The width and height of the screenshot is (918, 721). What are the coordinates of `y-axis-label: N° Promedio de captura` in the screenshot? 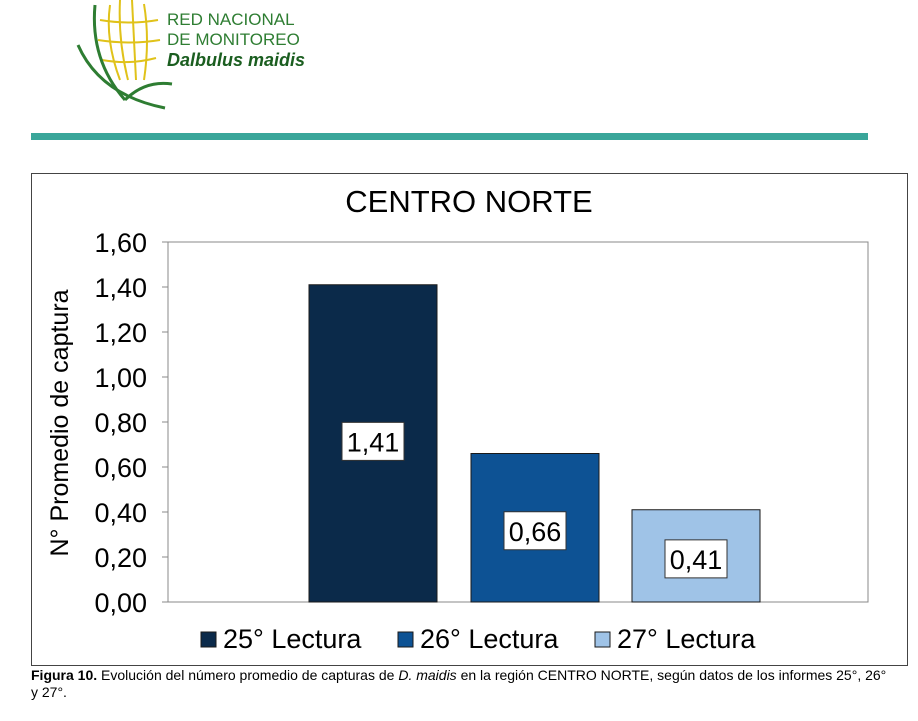 It's located at (60, 422).